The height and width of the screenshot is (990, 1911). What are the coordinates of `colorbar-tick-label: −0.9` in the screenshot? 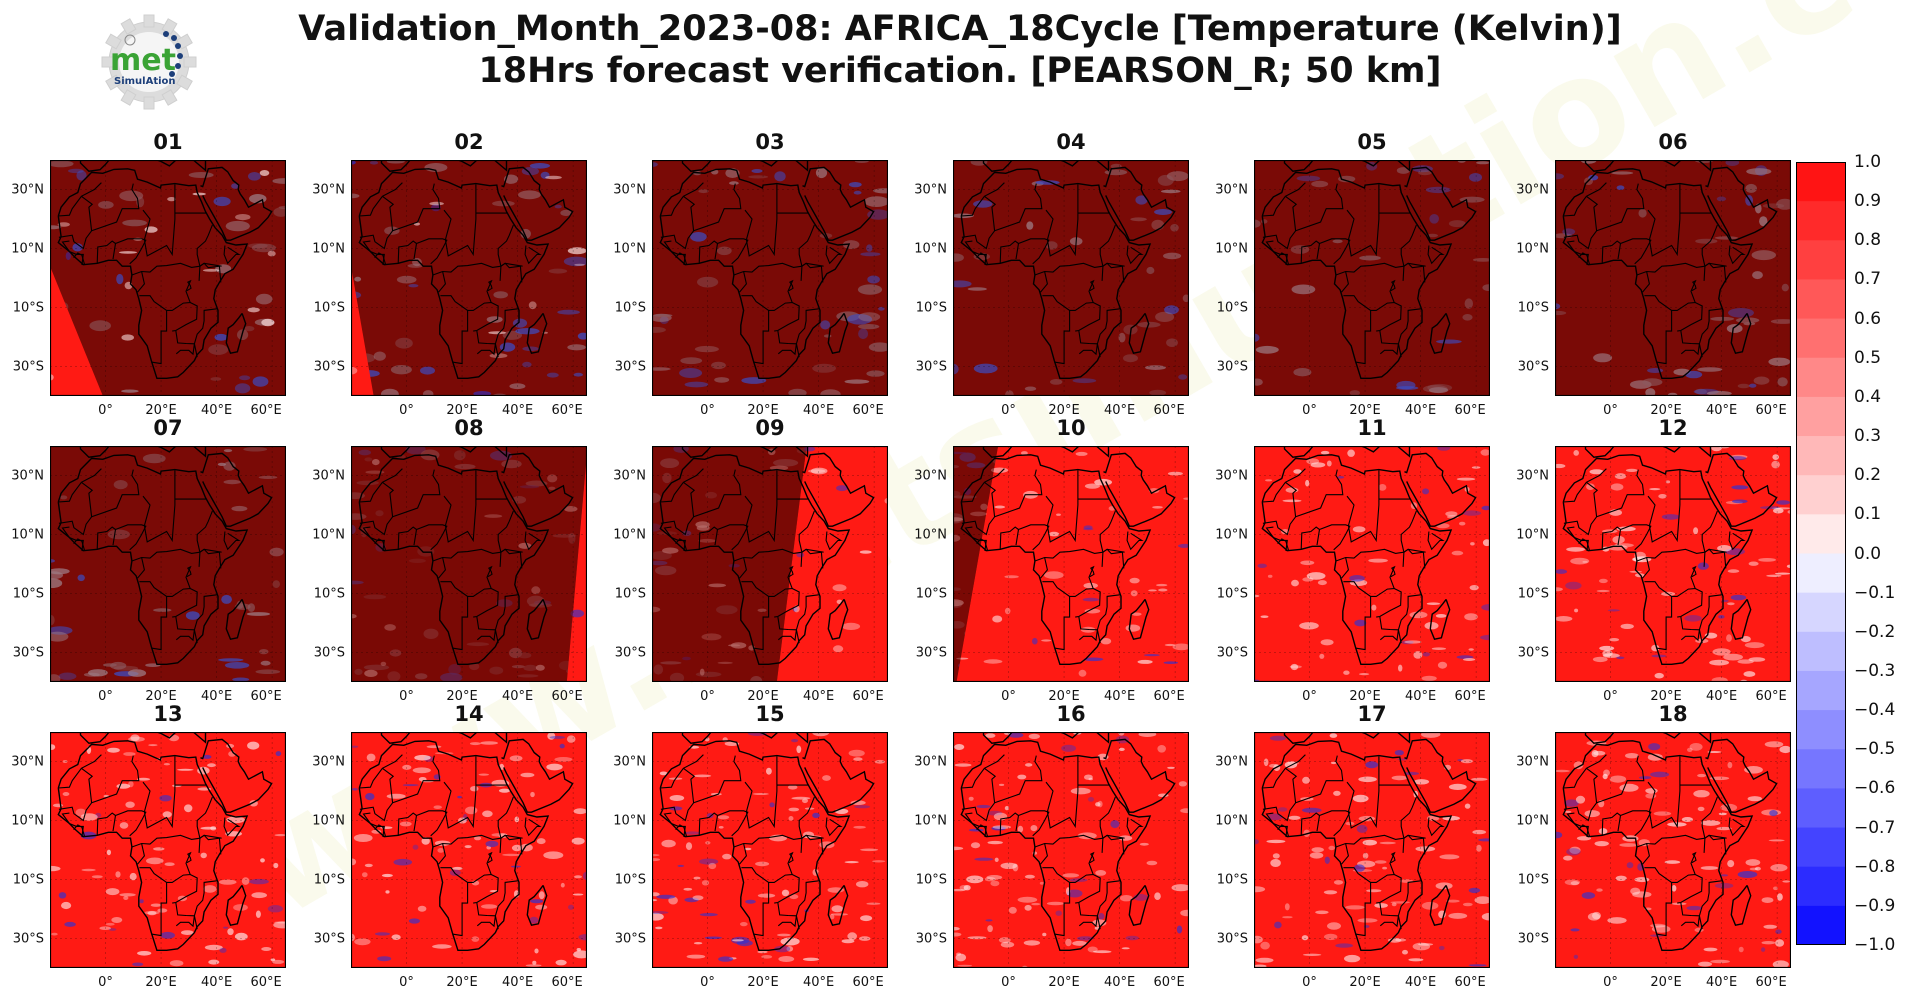 It's located at (1875, 905).